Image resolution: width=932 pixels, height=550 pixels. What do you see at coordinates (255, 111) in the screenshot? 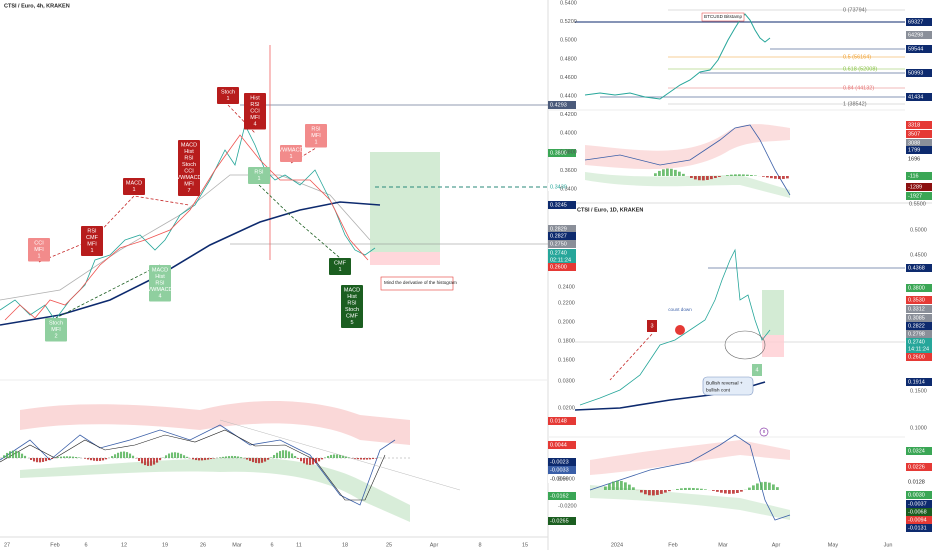
I see `signal-label-text: CCI` at bounding box center [255, 111].